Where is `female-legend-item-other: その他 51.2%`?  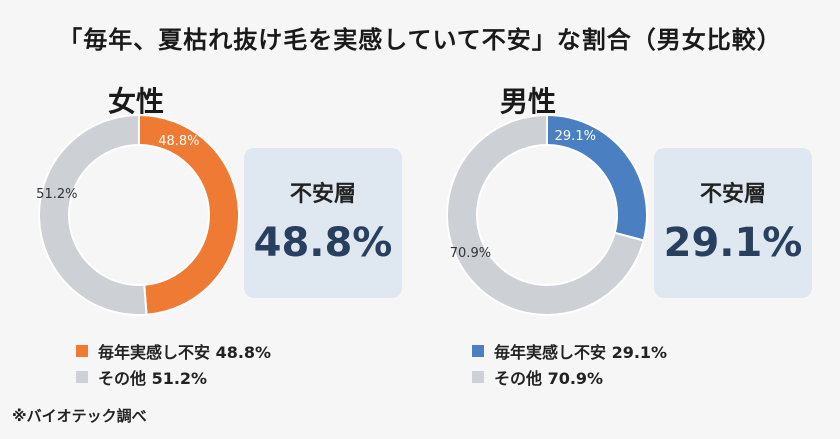 female-legend-item-other: その他 51.2% is located at coordinates (173, 377).